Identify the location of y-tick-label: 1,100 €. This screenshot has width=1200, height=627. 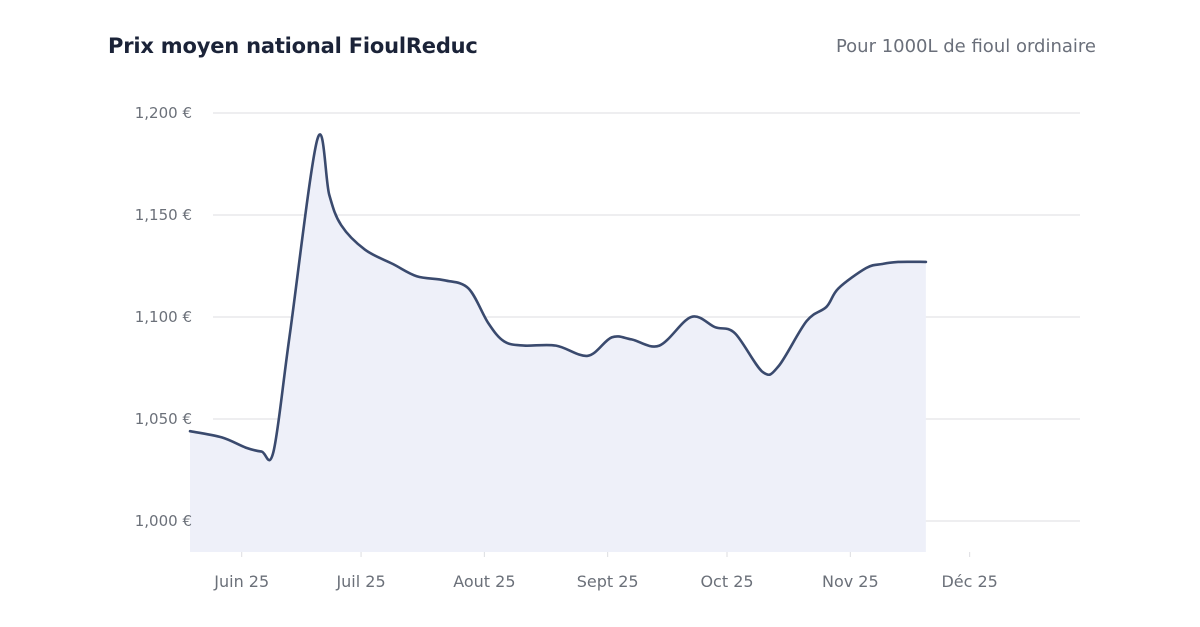
(163, 317).